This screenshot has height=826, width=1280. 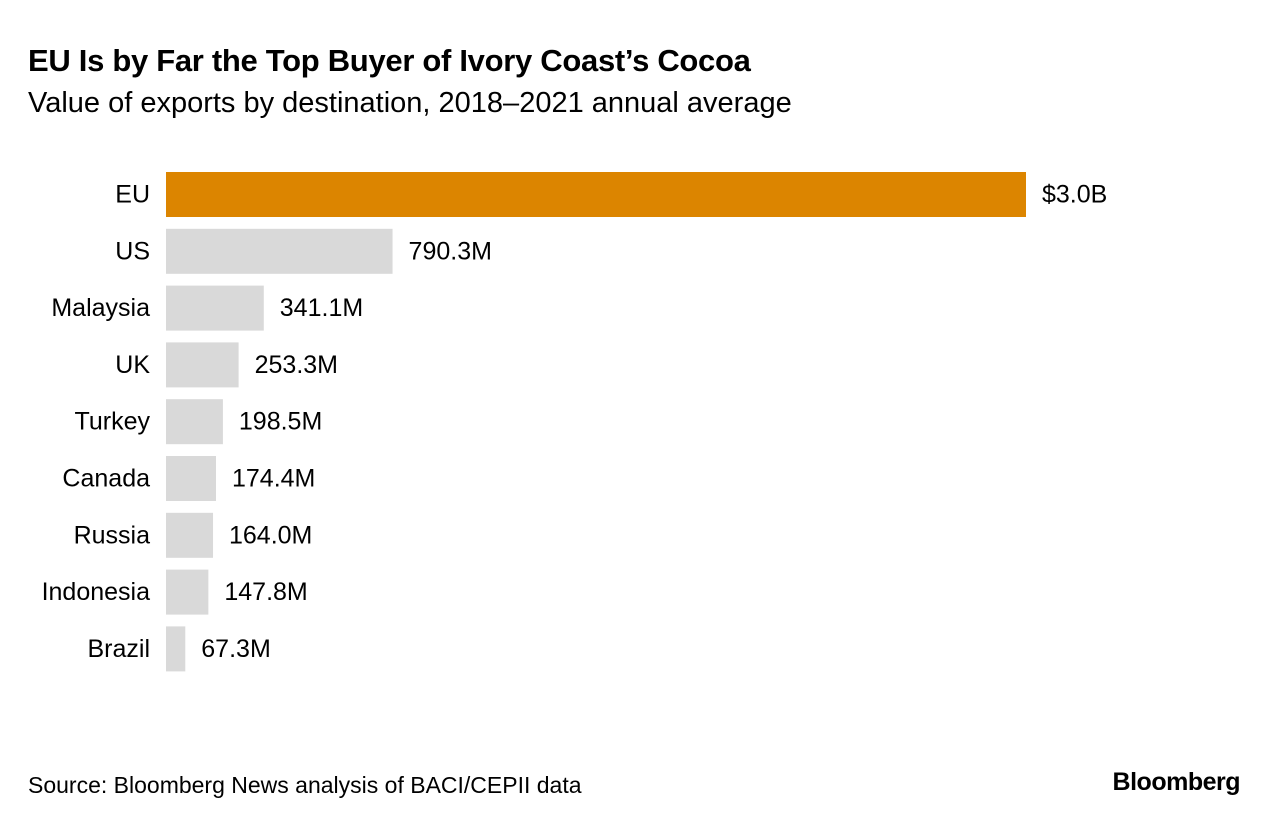 I want to click on data-label: 147.8M, so click(x=265, y=592).